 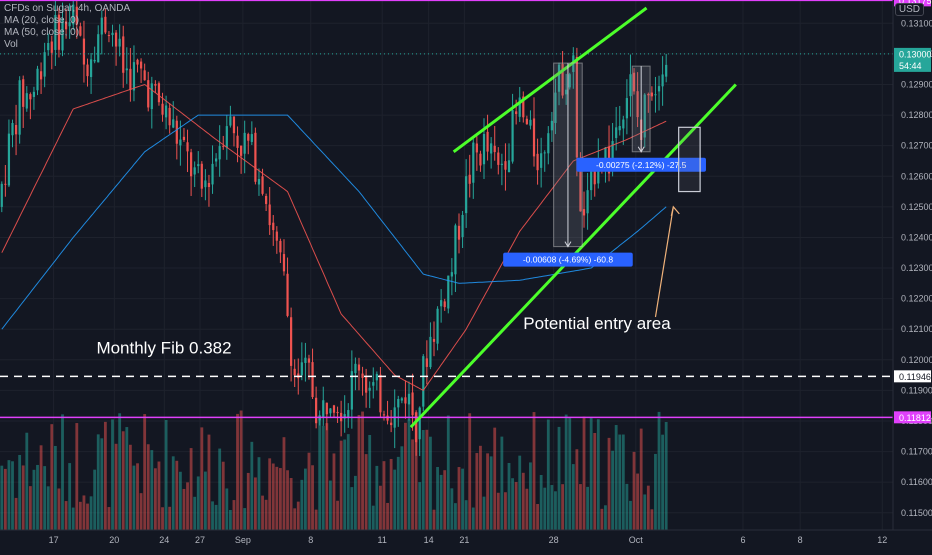 I want to click on price-tick-label: 0.13100, so click(x=916, y=23).